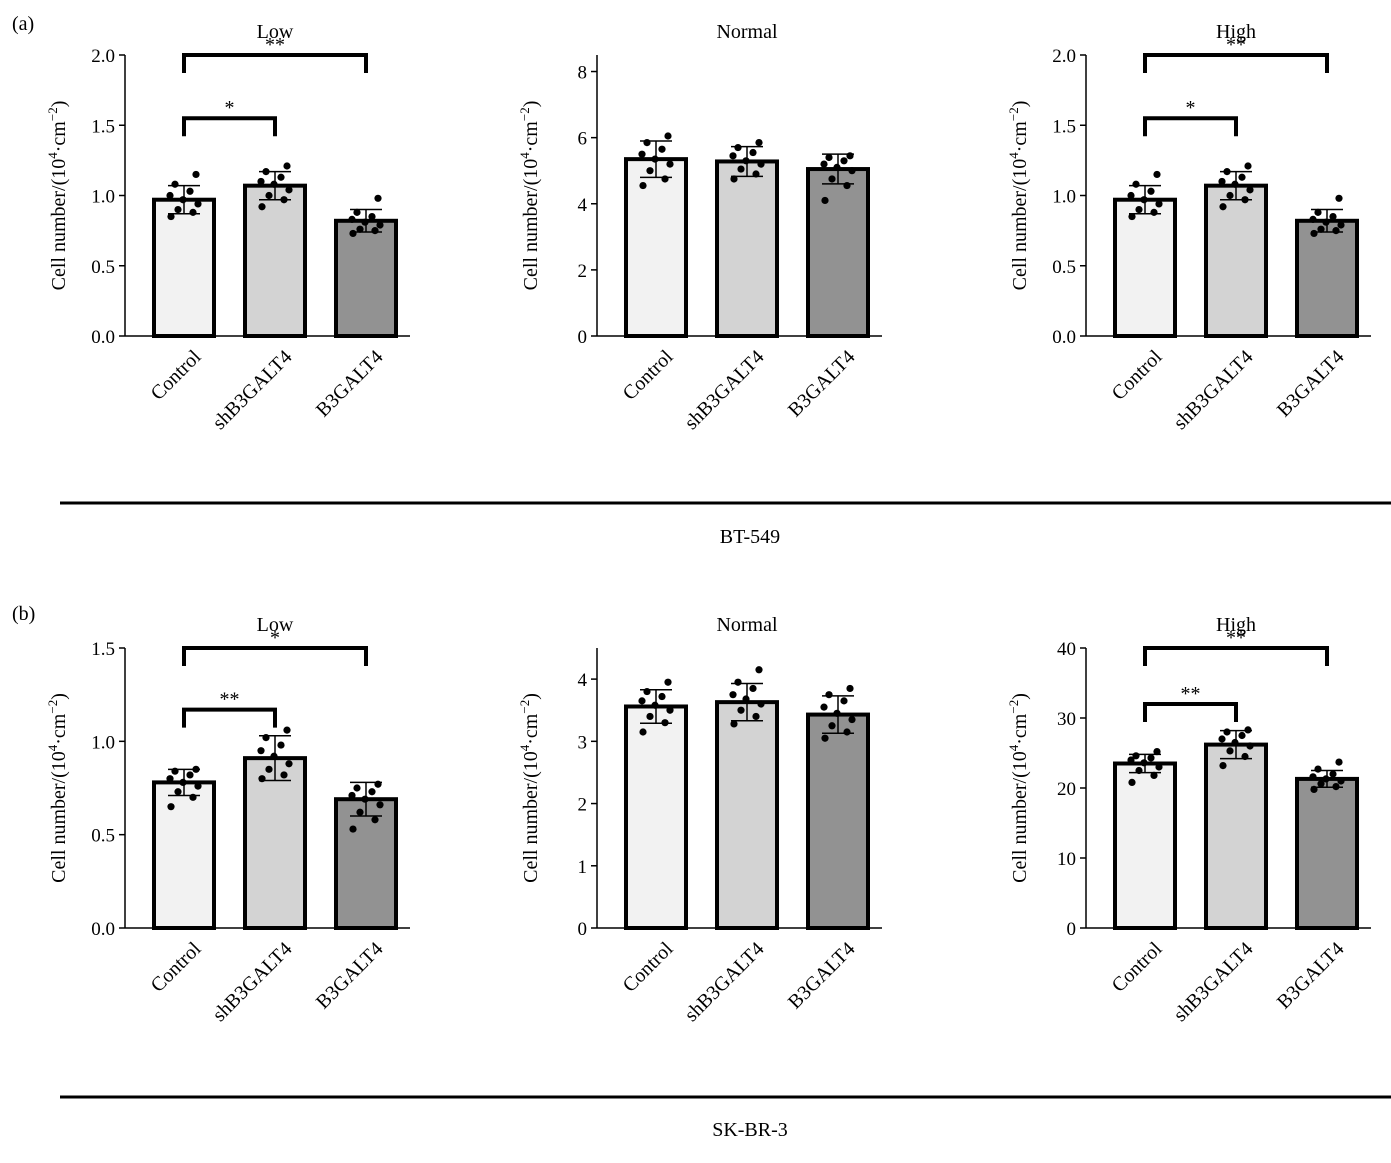 The image size is (1391, 1163). What do you see at coordinates (1020, 696) in the screenshot?
I see `y-axis-label-text: )` at bounding box center [1020, 696].